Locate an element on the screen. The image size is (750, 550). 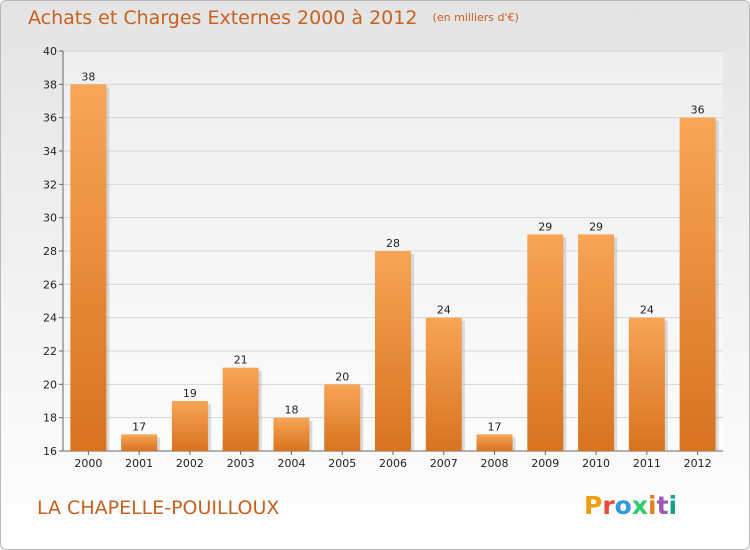
proxiti-logo: Proxiti is located at coordinates (630, 505).